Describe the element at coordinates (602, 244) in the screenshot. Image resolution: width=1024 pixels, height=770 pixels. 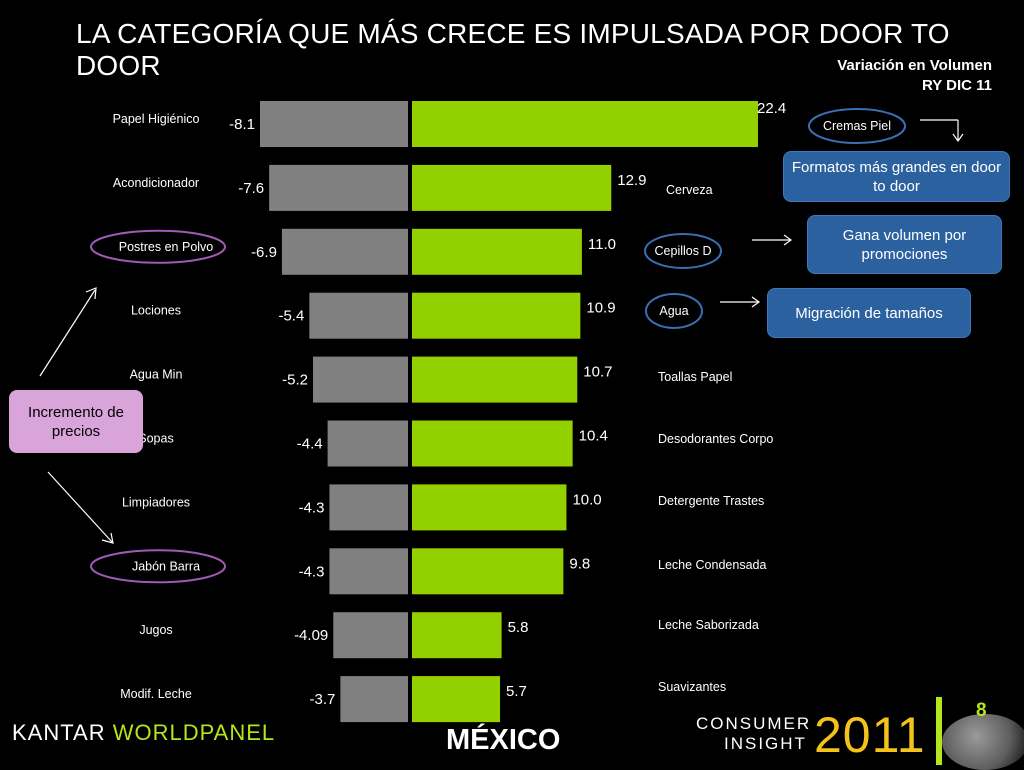
I see `positive-value-label: 11.0` at that location.